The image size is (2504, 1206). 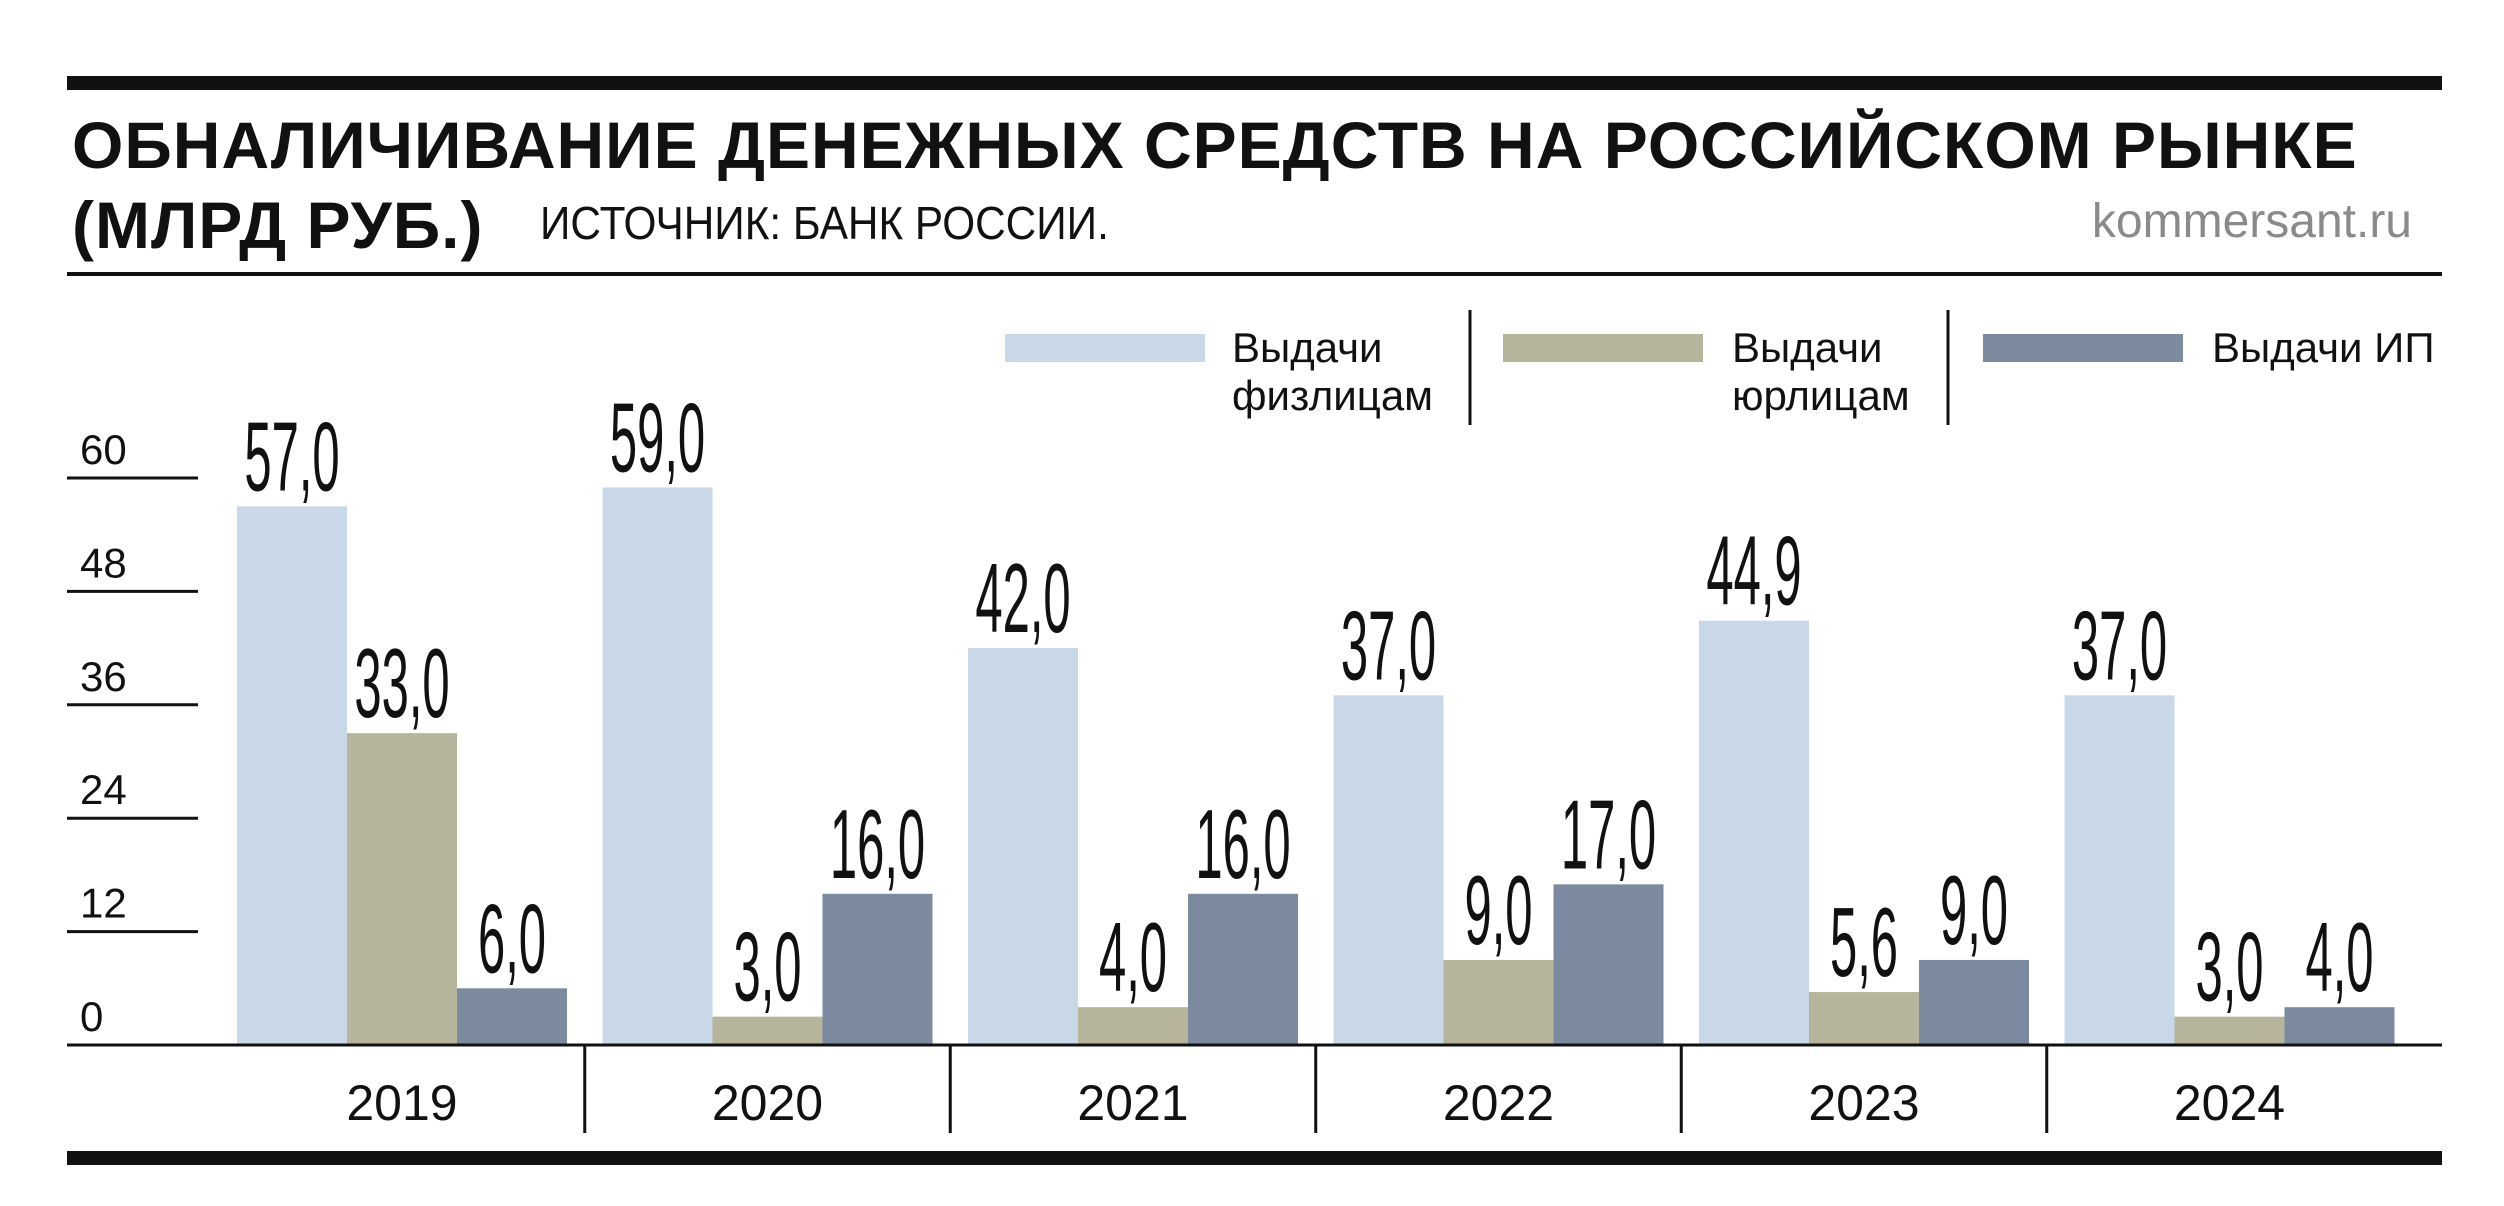 What do you see at coordinates (824, 223) in the screenshot?
I see `source-note: ИСТОЧНИК: БАНК РОССИИ.` at bounding box center [824, 223].